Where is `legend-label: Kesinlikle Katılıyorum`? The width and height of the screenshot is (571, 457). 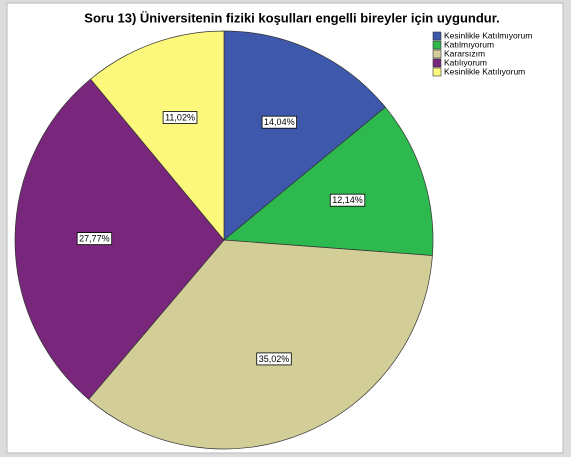
legend-label: Kesinlikle Katılıyorum is located at coordinates (484, 71).